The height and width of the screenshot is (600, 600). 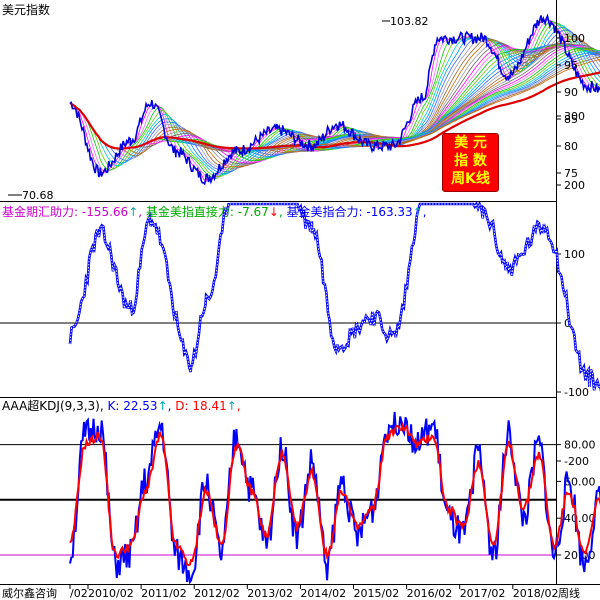 What do you see at coordinates (580, 445) in the screenshot?
I see `kdj-tick-label: 80.00` at bounding box center [580, 445].